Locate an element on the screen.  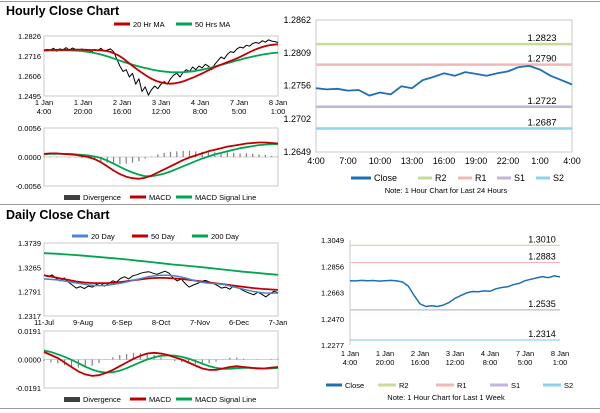
hourly-price-xtick-2: 2 Jan 16:00 is located at coordinates (122, 107).